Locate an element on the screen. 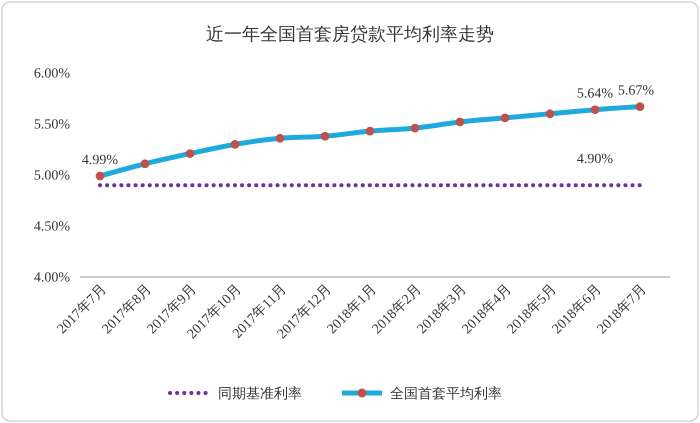 This screenshot has height=423, width=700. data-label: 4.99% is located at coordinates (100, 160).